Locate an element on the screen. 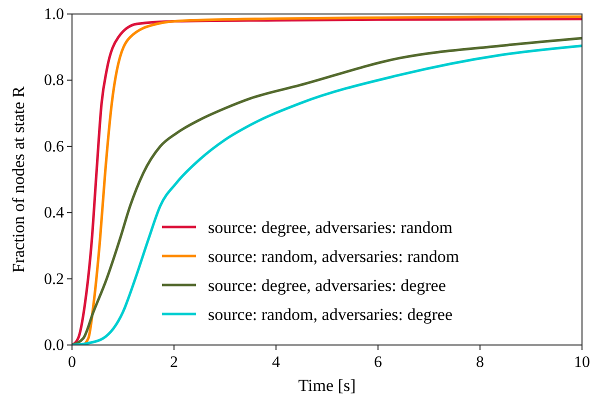 Image resolution: width=592 pixels, height=403 pixels. y-tick-label: 0.4 is located at coordinates (54, 213).